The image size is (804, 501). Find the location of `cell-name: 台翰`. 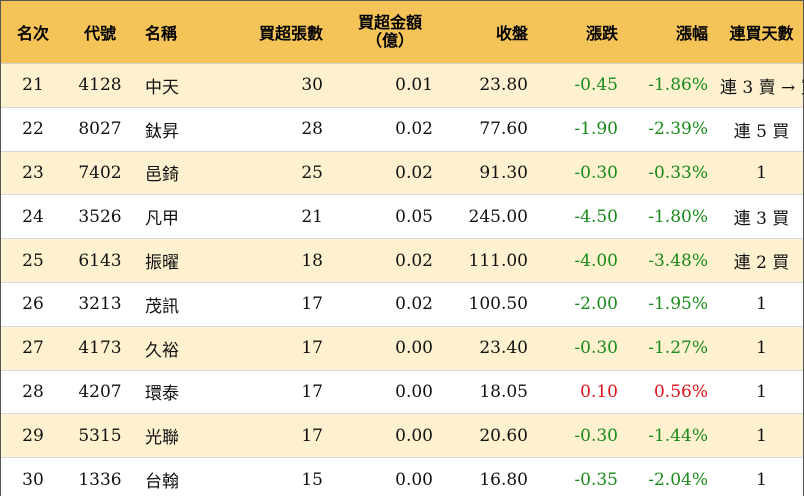

cell-name: 台翰 is located at coordinates (180, 479).